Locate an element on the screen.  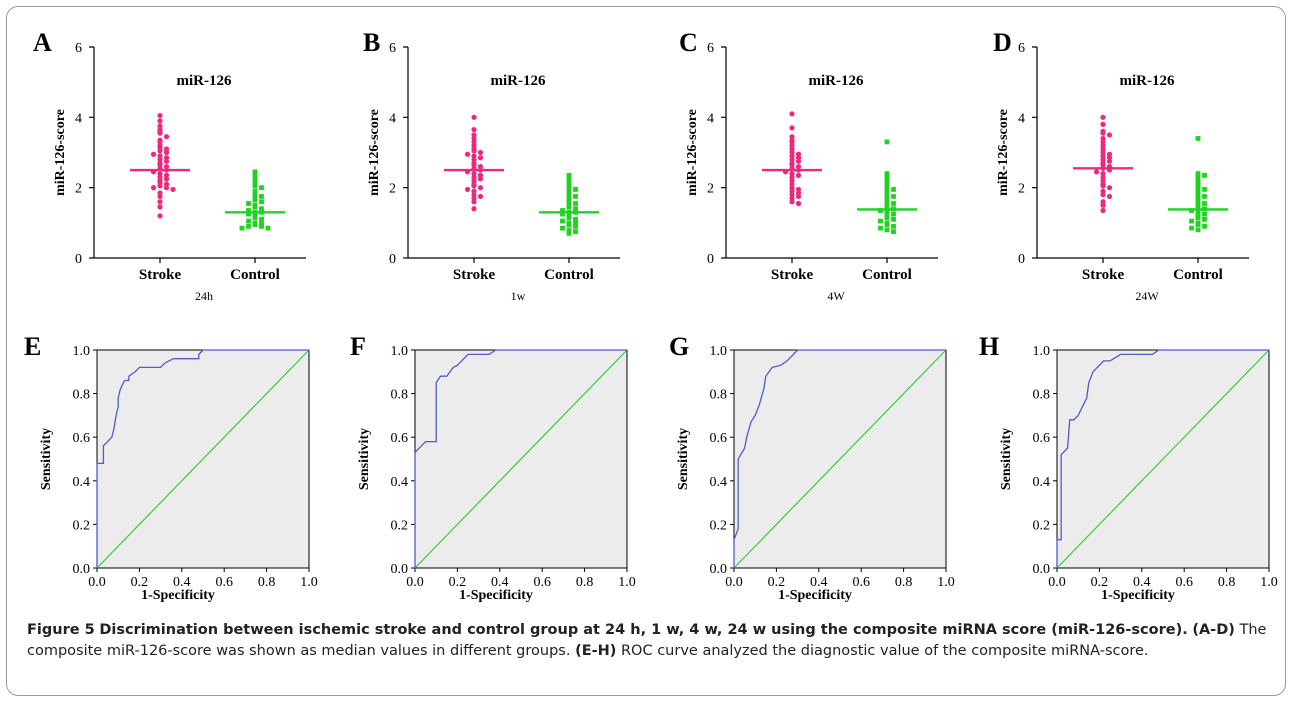
x-category-label: Stroke is located at coordinates (160, 275).